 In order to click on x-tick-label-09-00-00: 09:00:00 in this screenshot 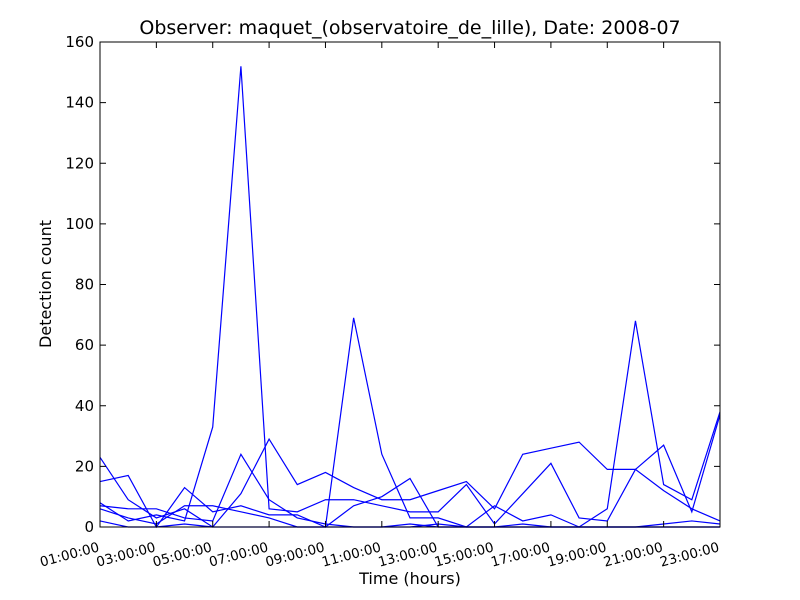, I will do `click(295, 554)`.